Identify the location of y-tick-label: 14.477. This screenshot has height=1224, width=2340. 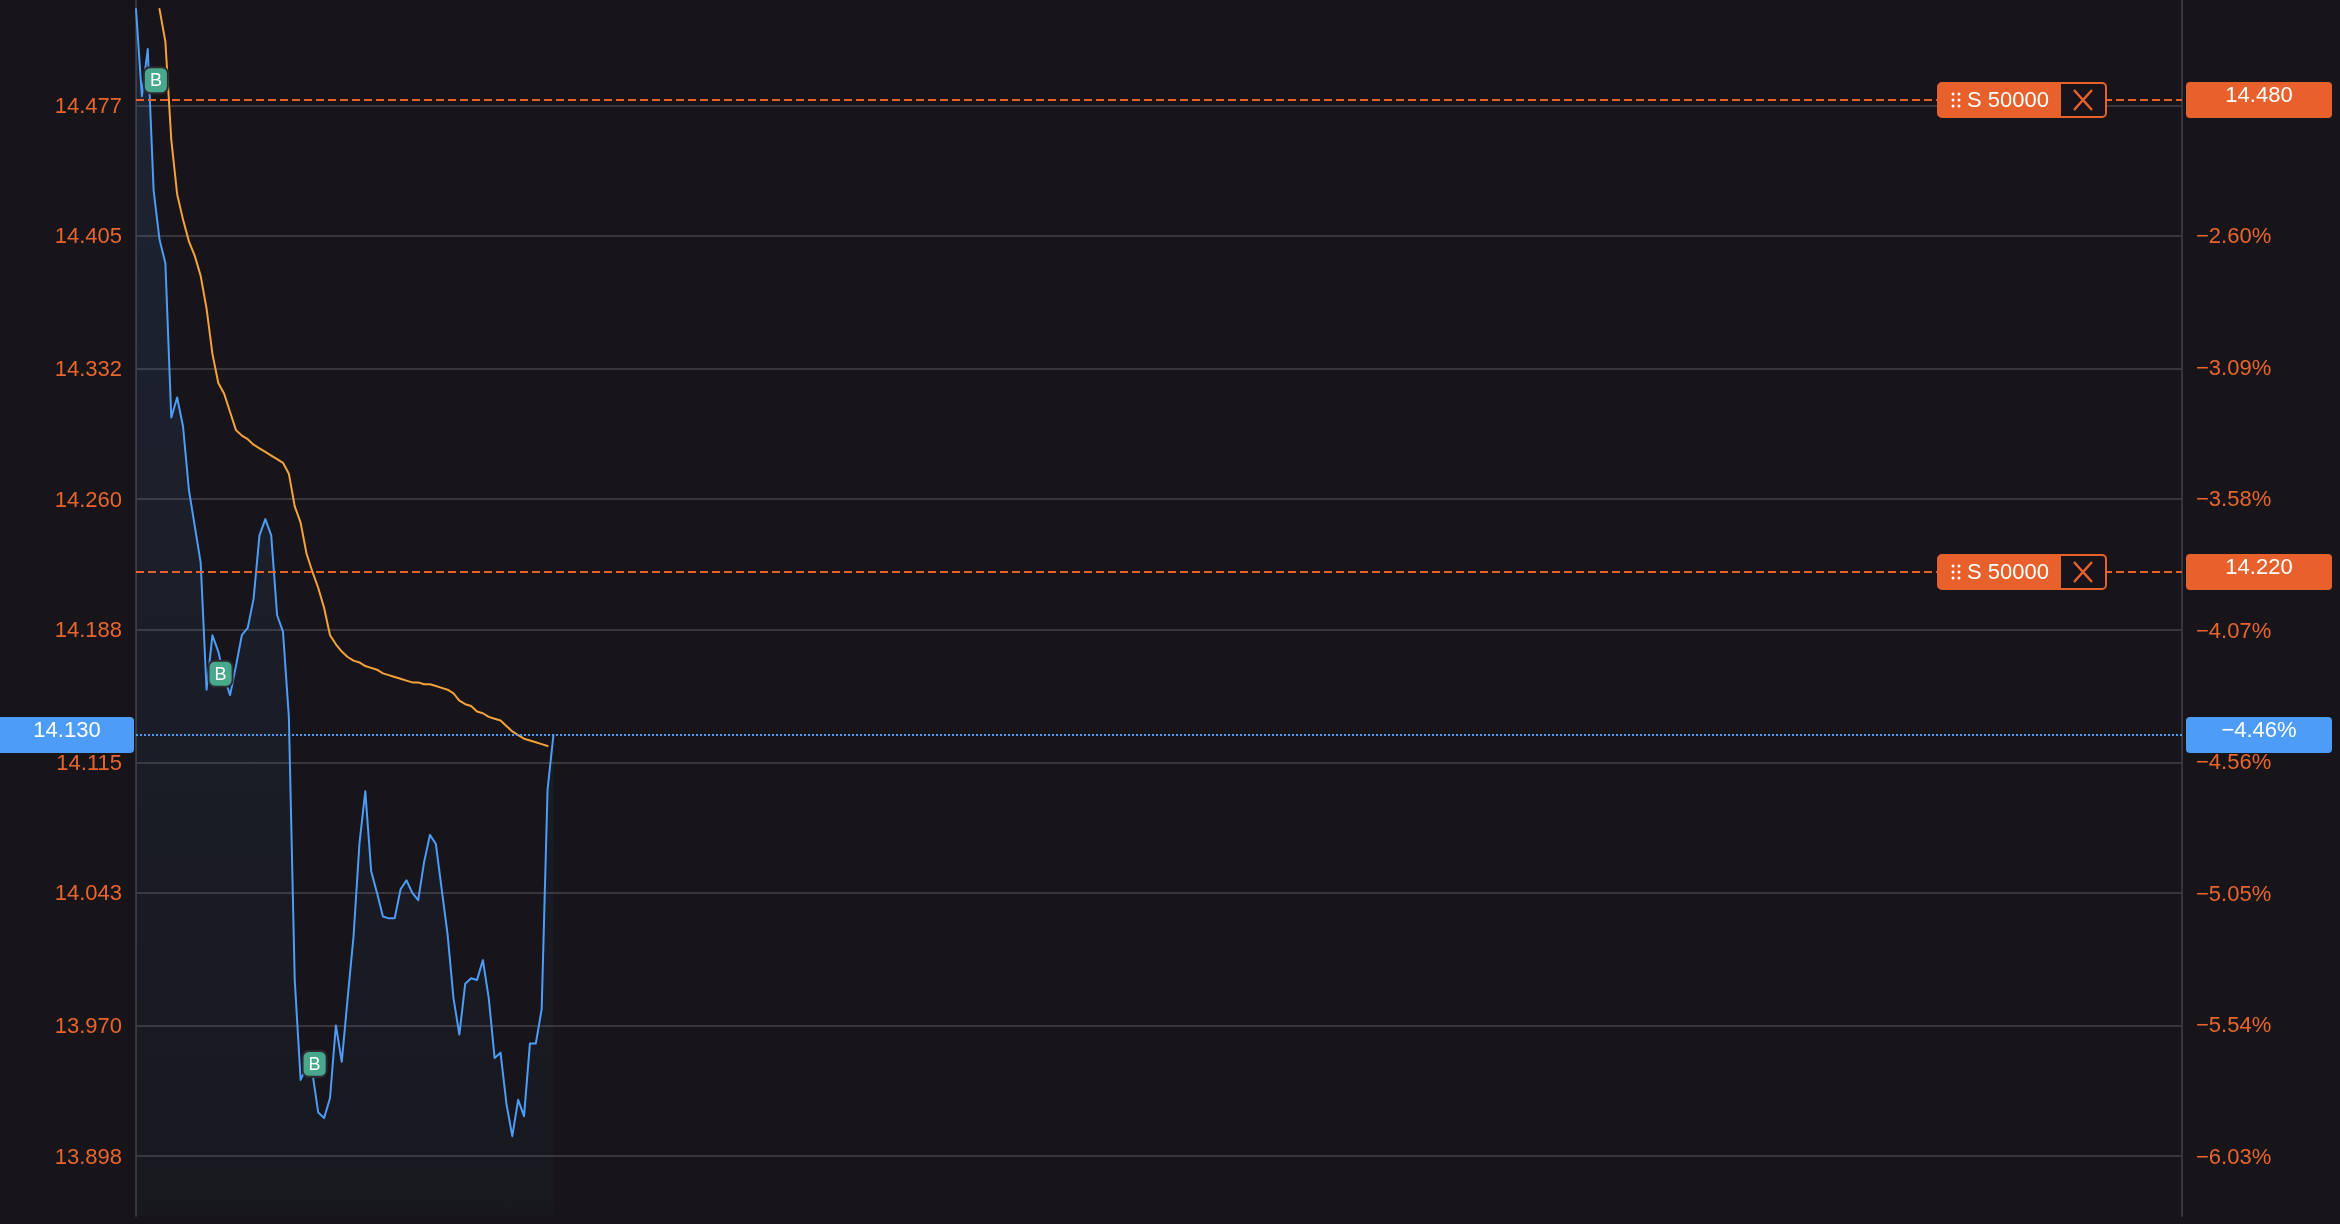
(88, 105).